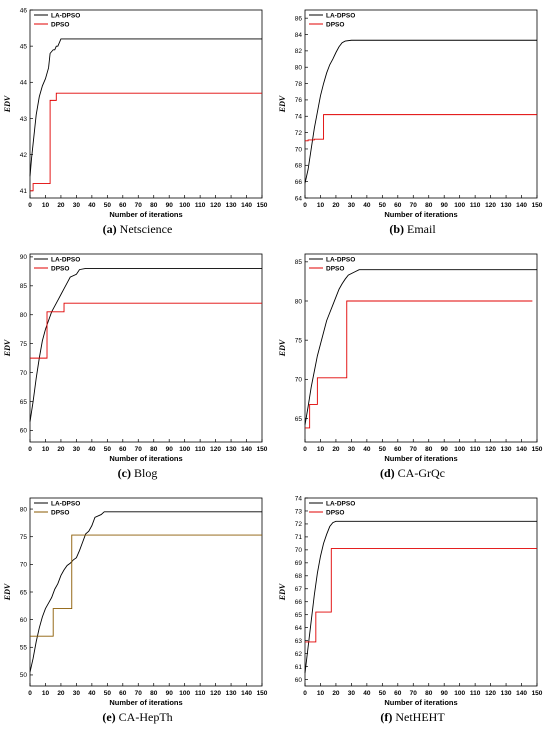 This screenshot has width=550, height=731. What do you see at coordinates (299, 589) in the screenshot?
I see `y-tick-label: 67` at bounding box center [299, 589].